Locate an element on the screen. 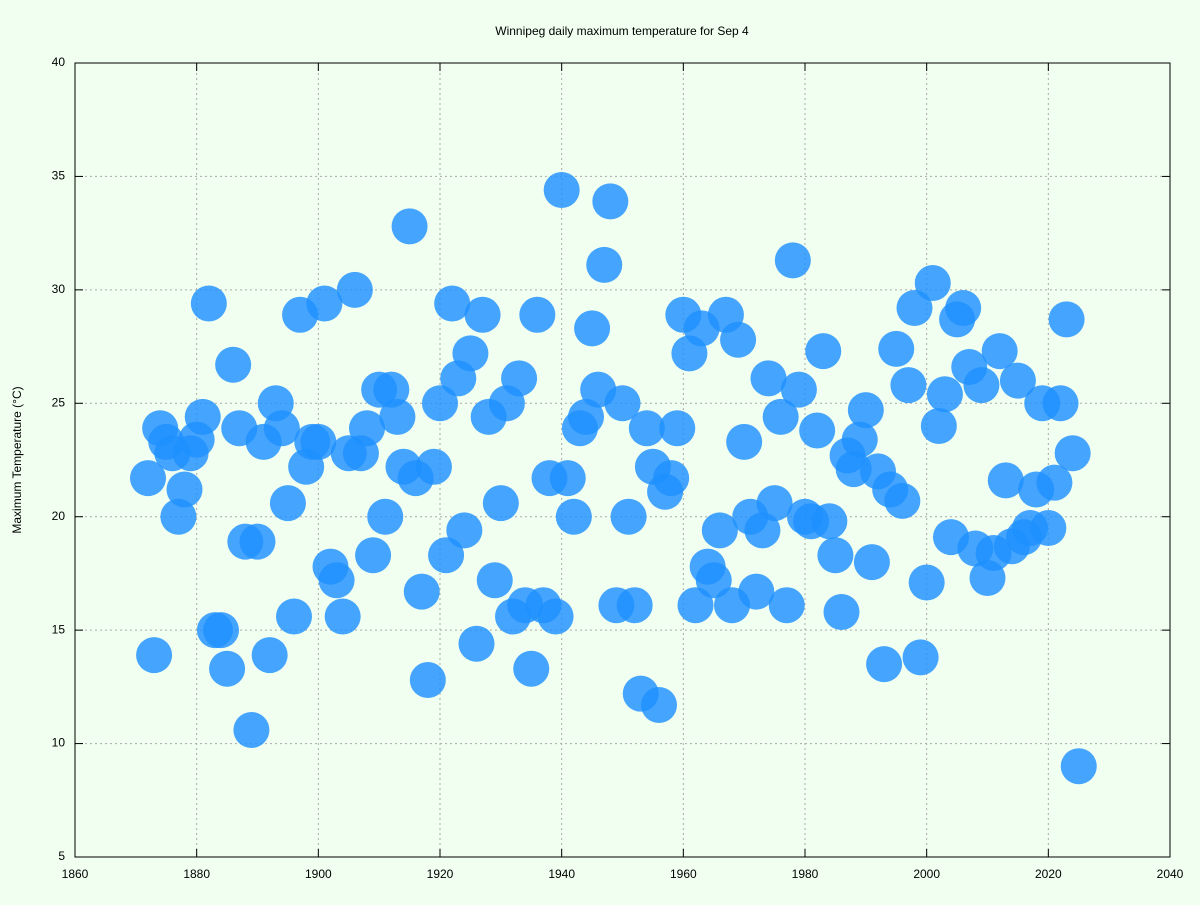 This screenshot has width=1200, height=905. y-tick-label: 30 is located at coordinates (59, 289).